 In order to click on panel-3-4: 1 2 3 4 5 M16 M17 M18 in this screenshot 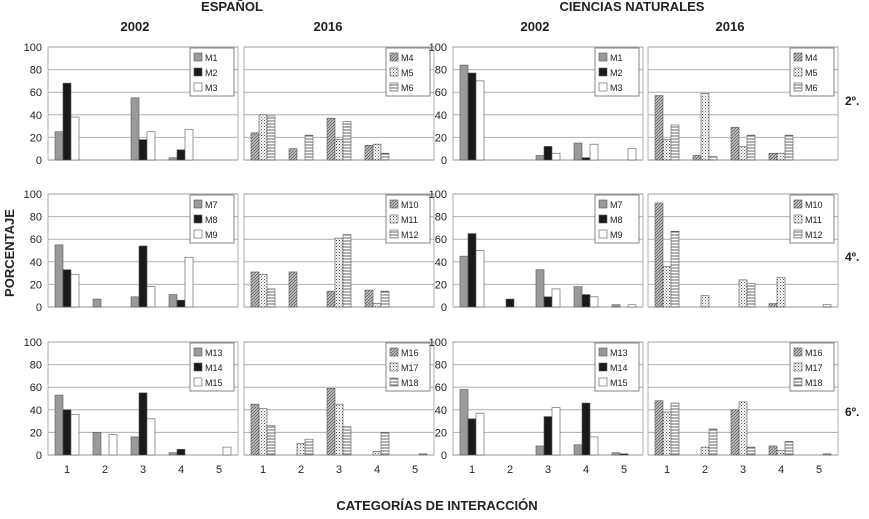, I will do `click(743, 408)`.